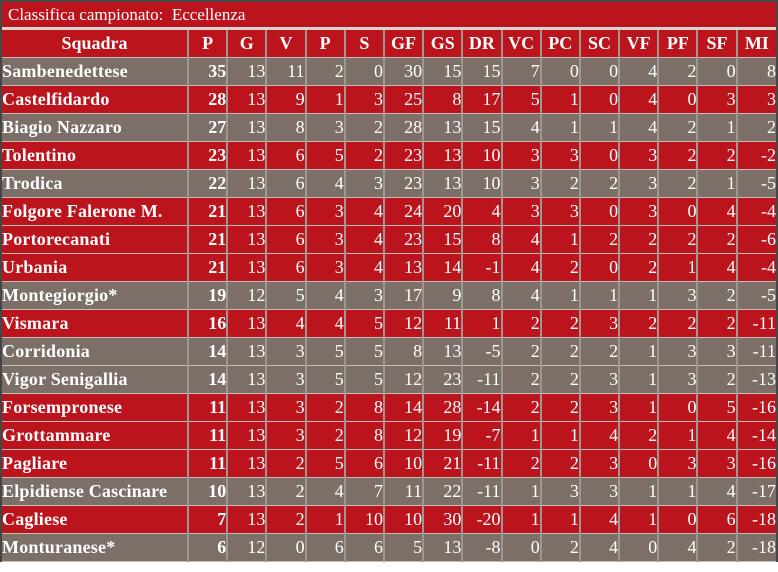  What do you see at coordinates (207, 155) in the screenshot?
I see `stat-cell: 23` at bounding box center [207, 155].